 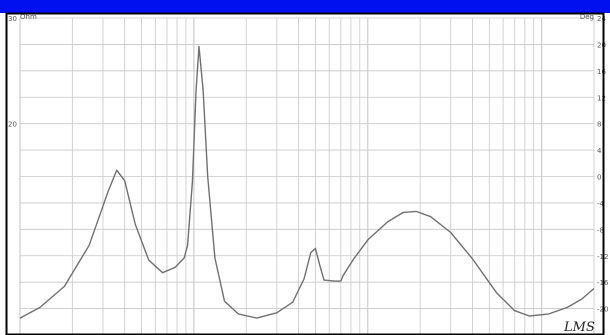 What do you see at coordinates (601, 204) in the screenshot?
I see `right-tick-label-7: -4` at bounding box center [601, 204].